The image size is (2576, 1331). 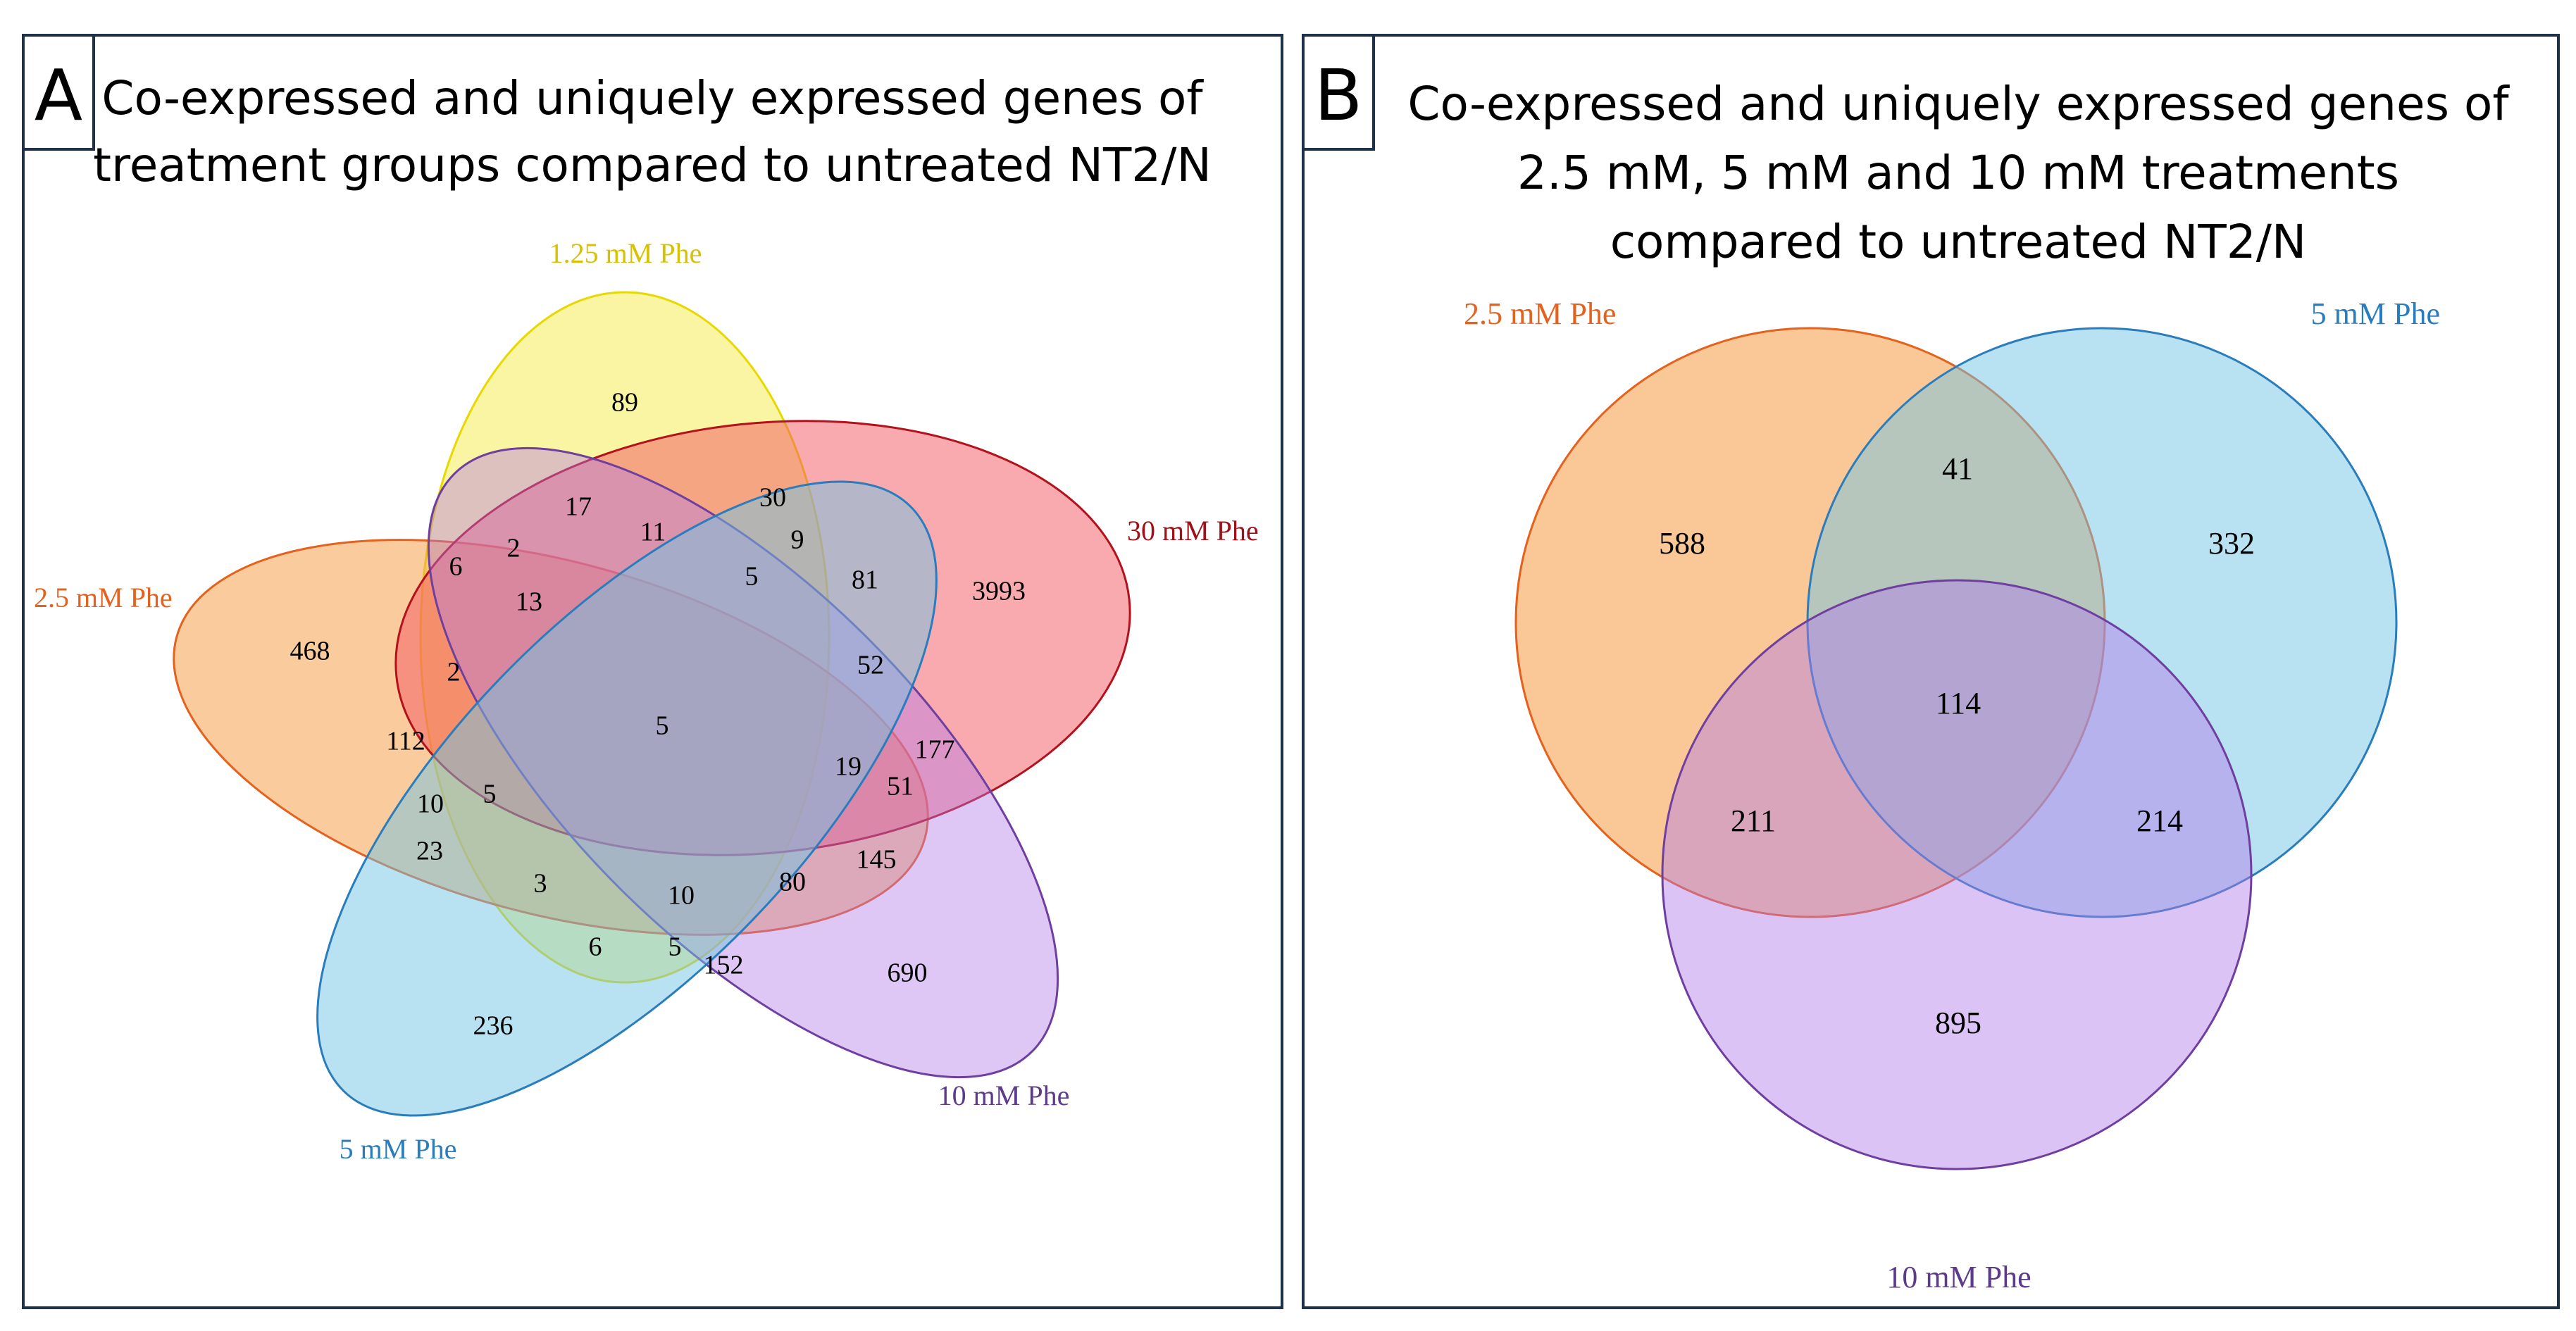 I want to click on set-circle-p5, so click(x=2102, y=622).